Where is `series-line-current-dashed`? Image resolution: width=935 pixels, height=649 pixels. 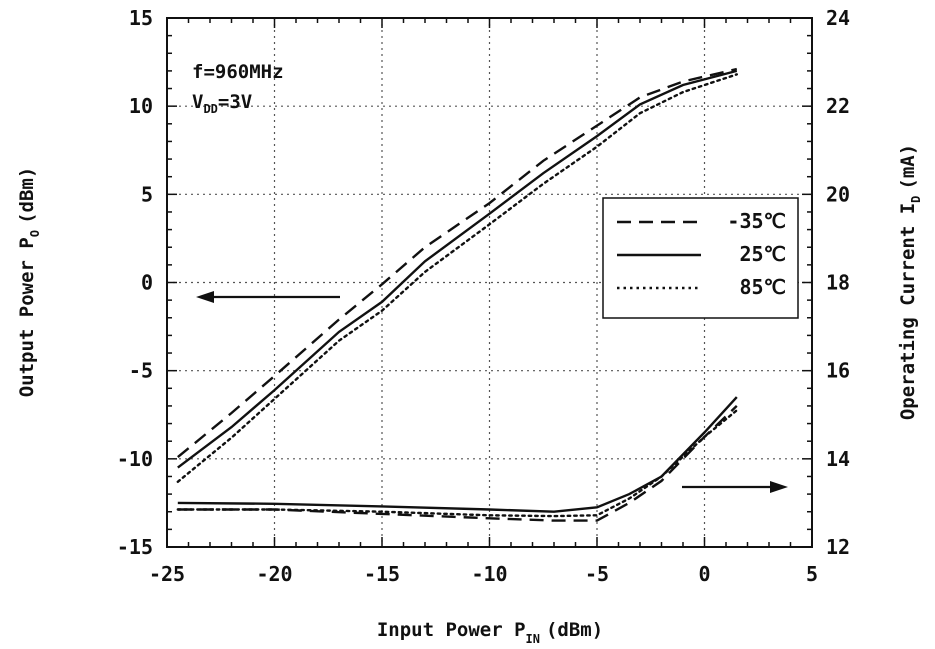 series-line-current-dashed is located at coordinates (457, 463).